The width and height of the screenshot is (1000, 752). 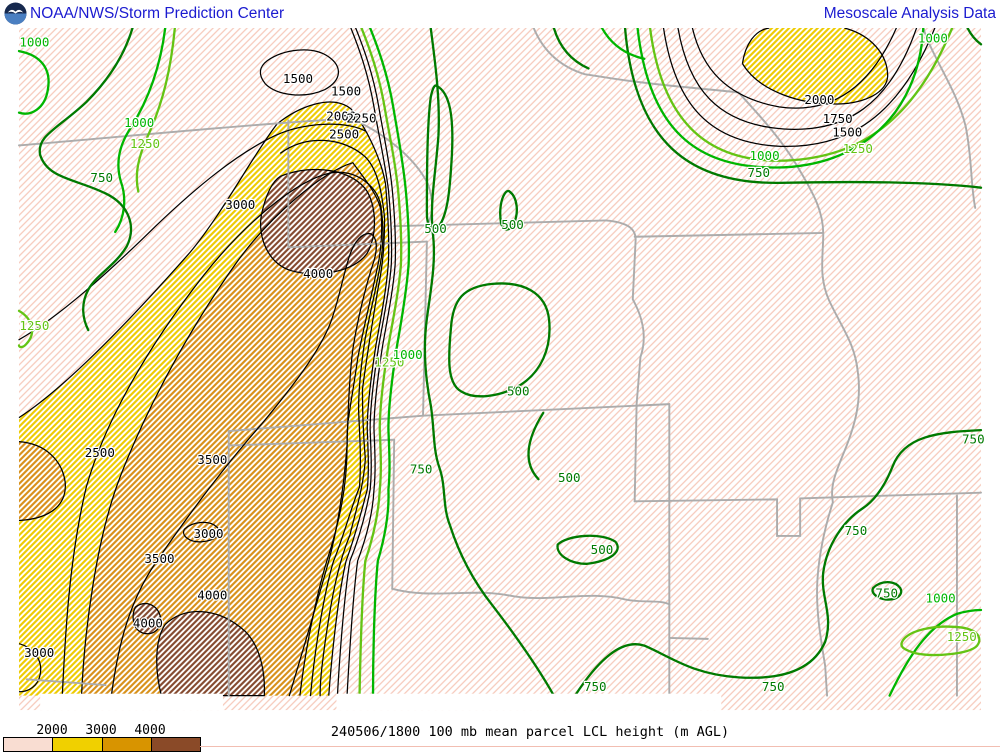 I want to click on contour-2000, so click(x=794, y=68).